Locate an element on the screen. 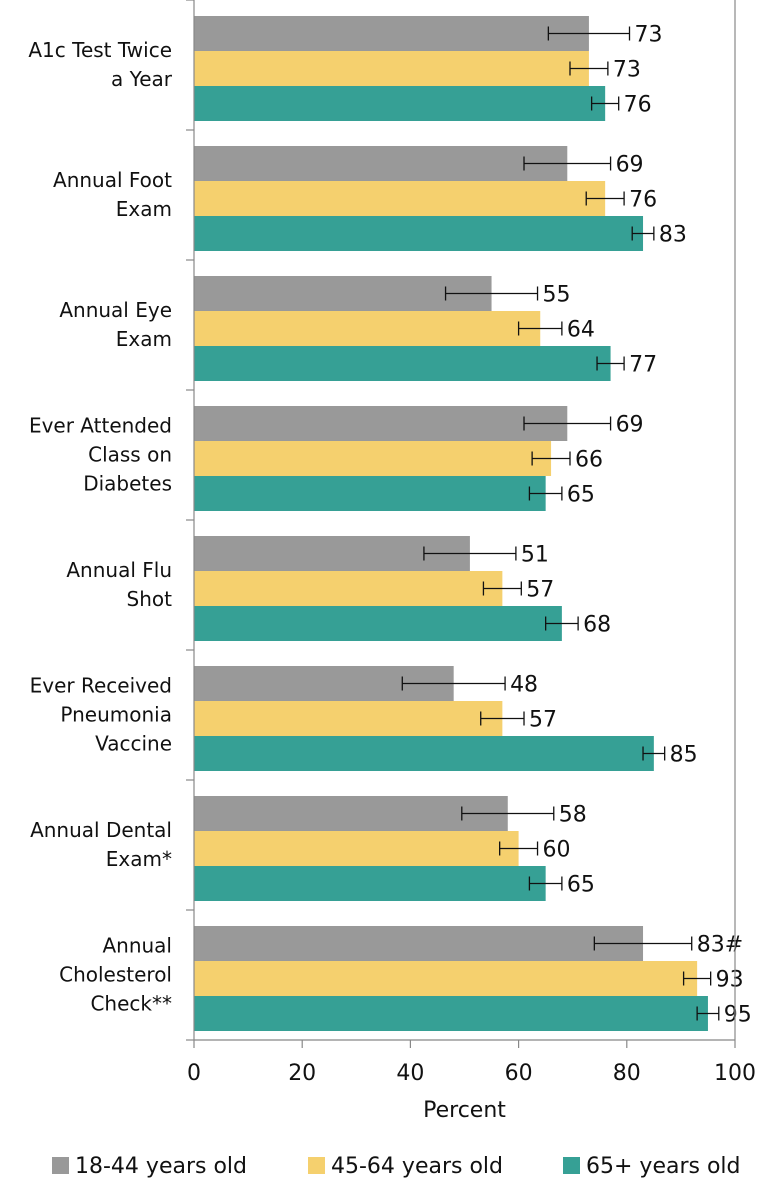  value-label: 83# is located at coordinates (720, 945).